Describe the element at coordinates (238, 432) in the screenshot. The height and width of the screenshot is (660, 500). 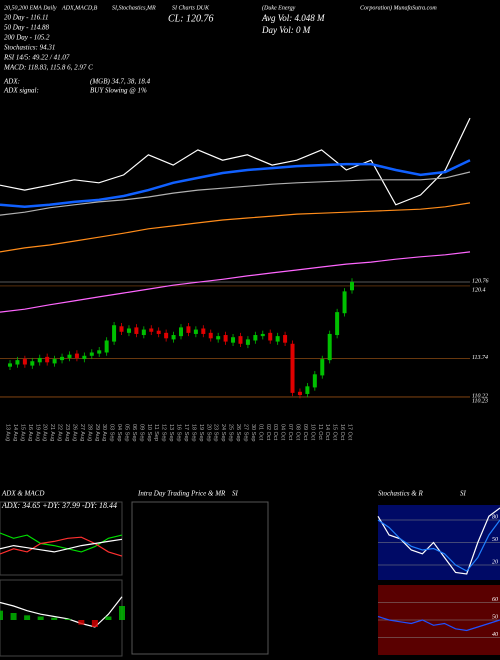
I see `x-tick-label: 26 Sep` at that location.